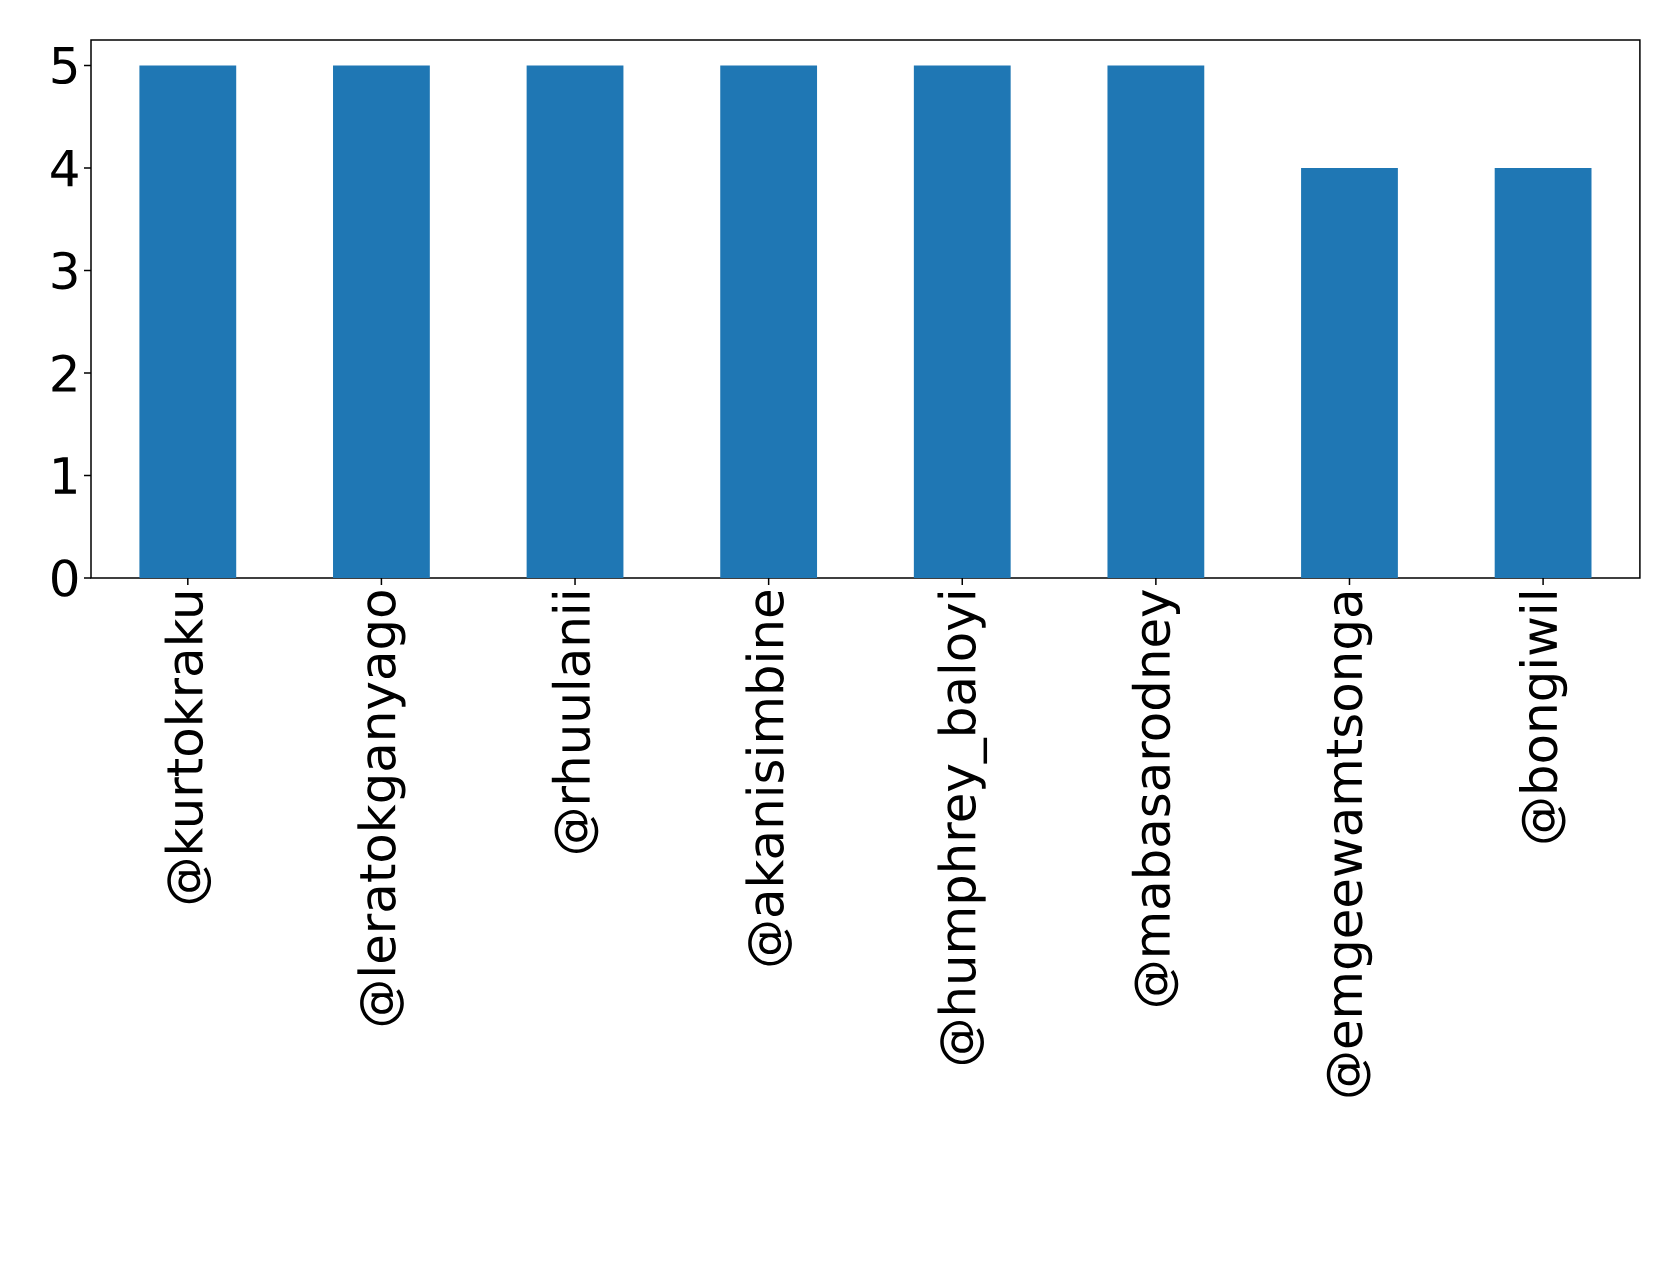 The height and width of the screenshot is (1269, 1679). I want to click on y-tick-label: 2, so click(64, 373).